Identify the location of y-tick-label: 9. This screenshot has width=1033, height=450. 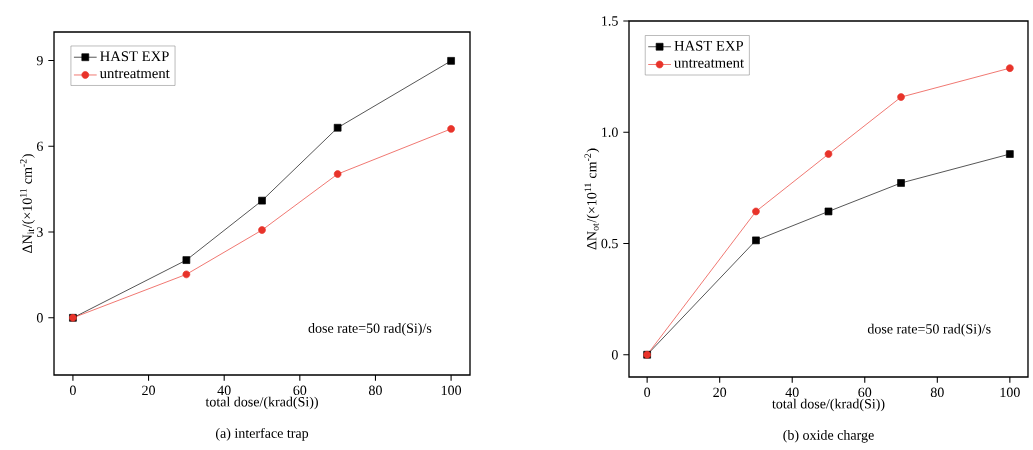
(39, 60).